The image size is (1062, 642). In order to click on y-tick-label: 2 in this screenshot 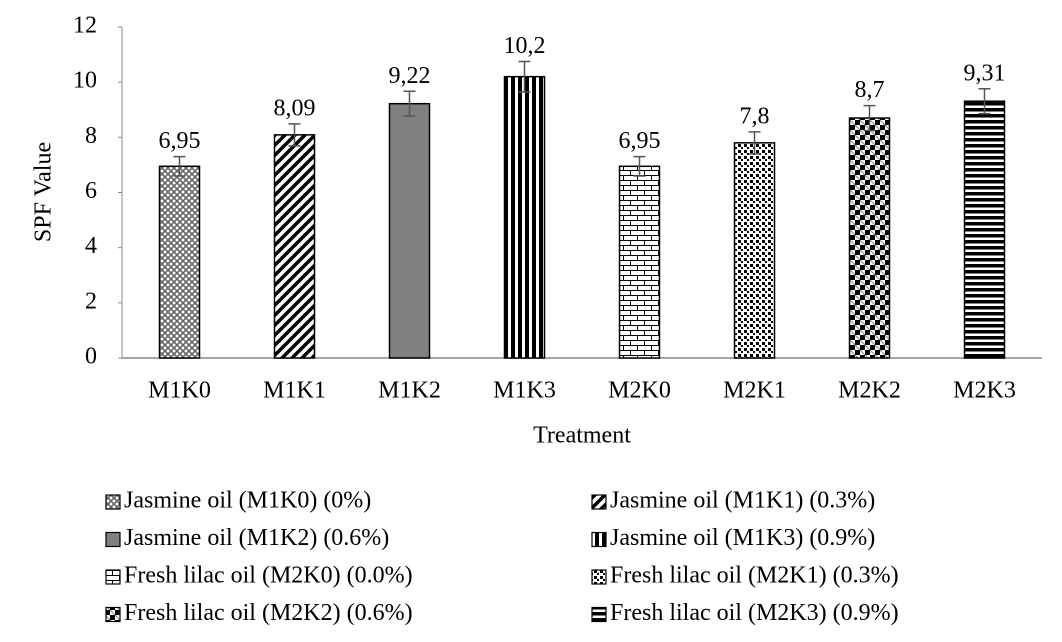, I will do `click(91, 301)`.